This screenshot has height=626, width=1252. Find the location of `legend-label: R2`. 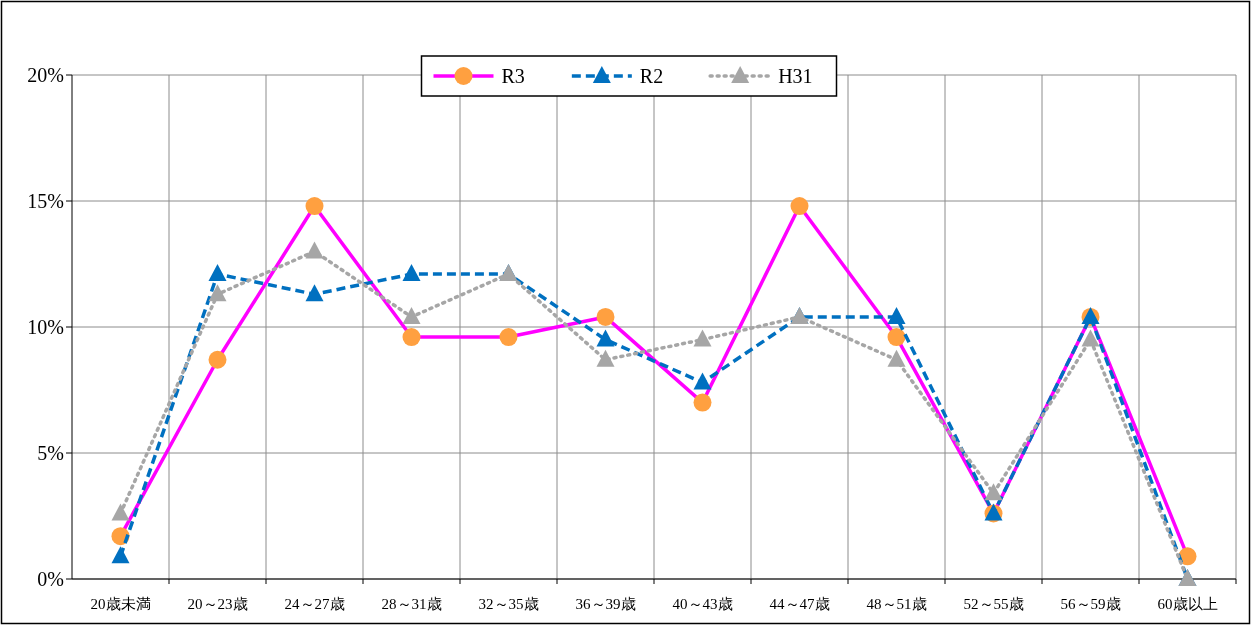

legend-label: R2 is located at coordinates (651, 76).